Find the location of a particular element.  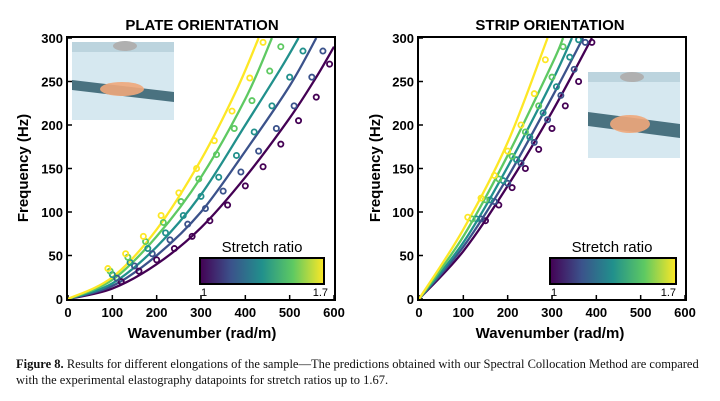

colorbar-gradient is located at coordinates (262, 271).